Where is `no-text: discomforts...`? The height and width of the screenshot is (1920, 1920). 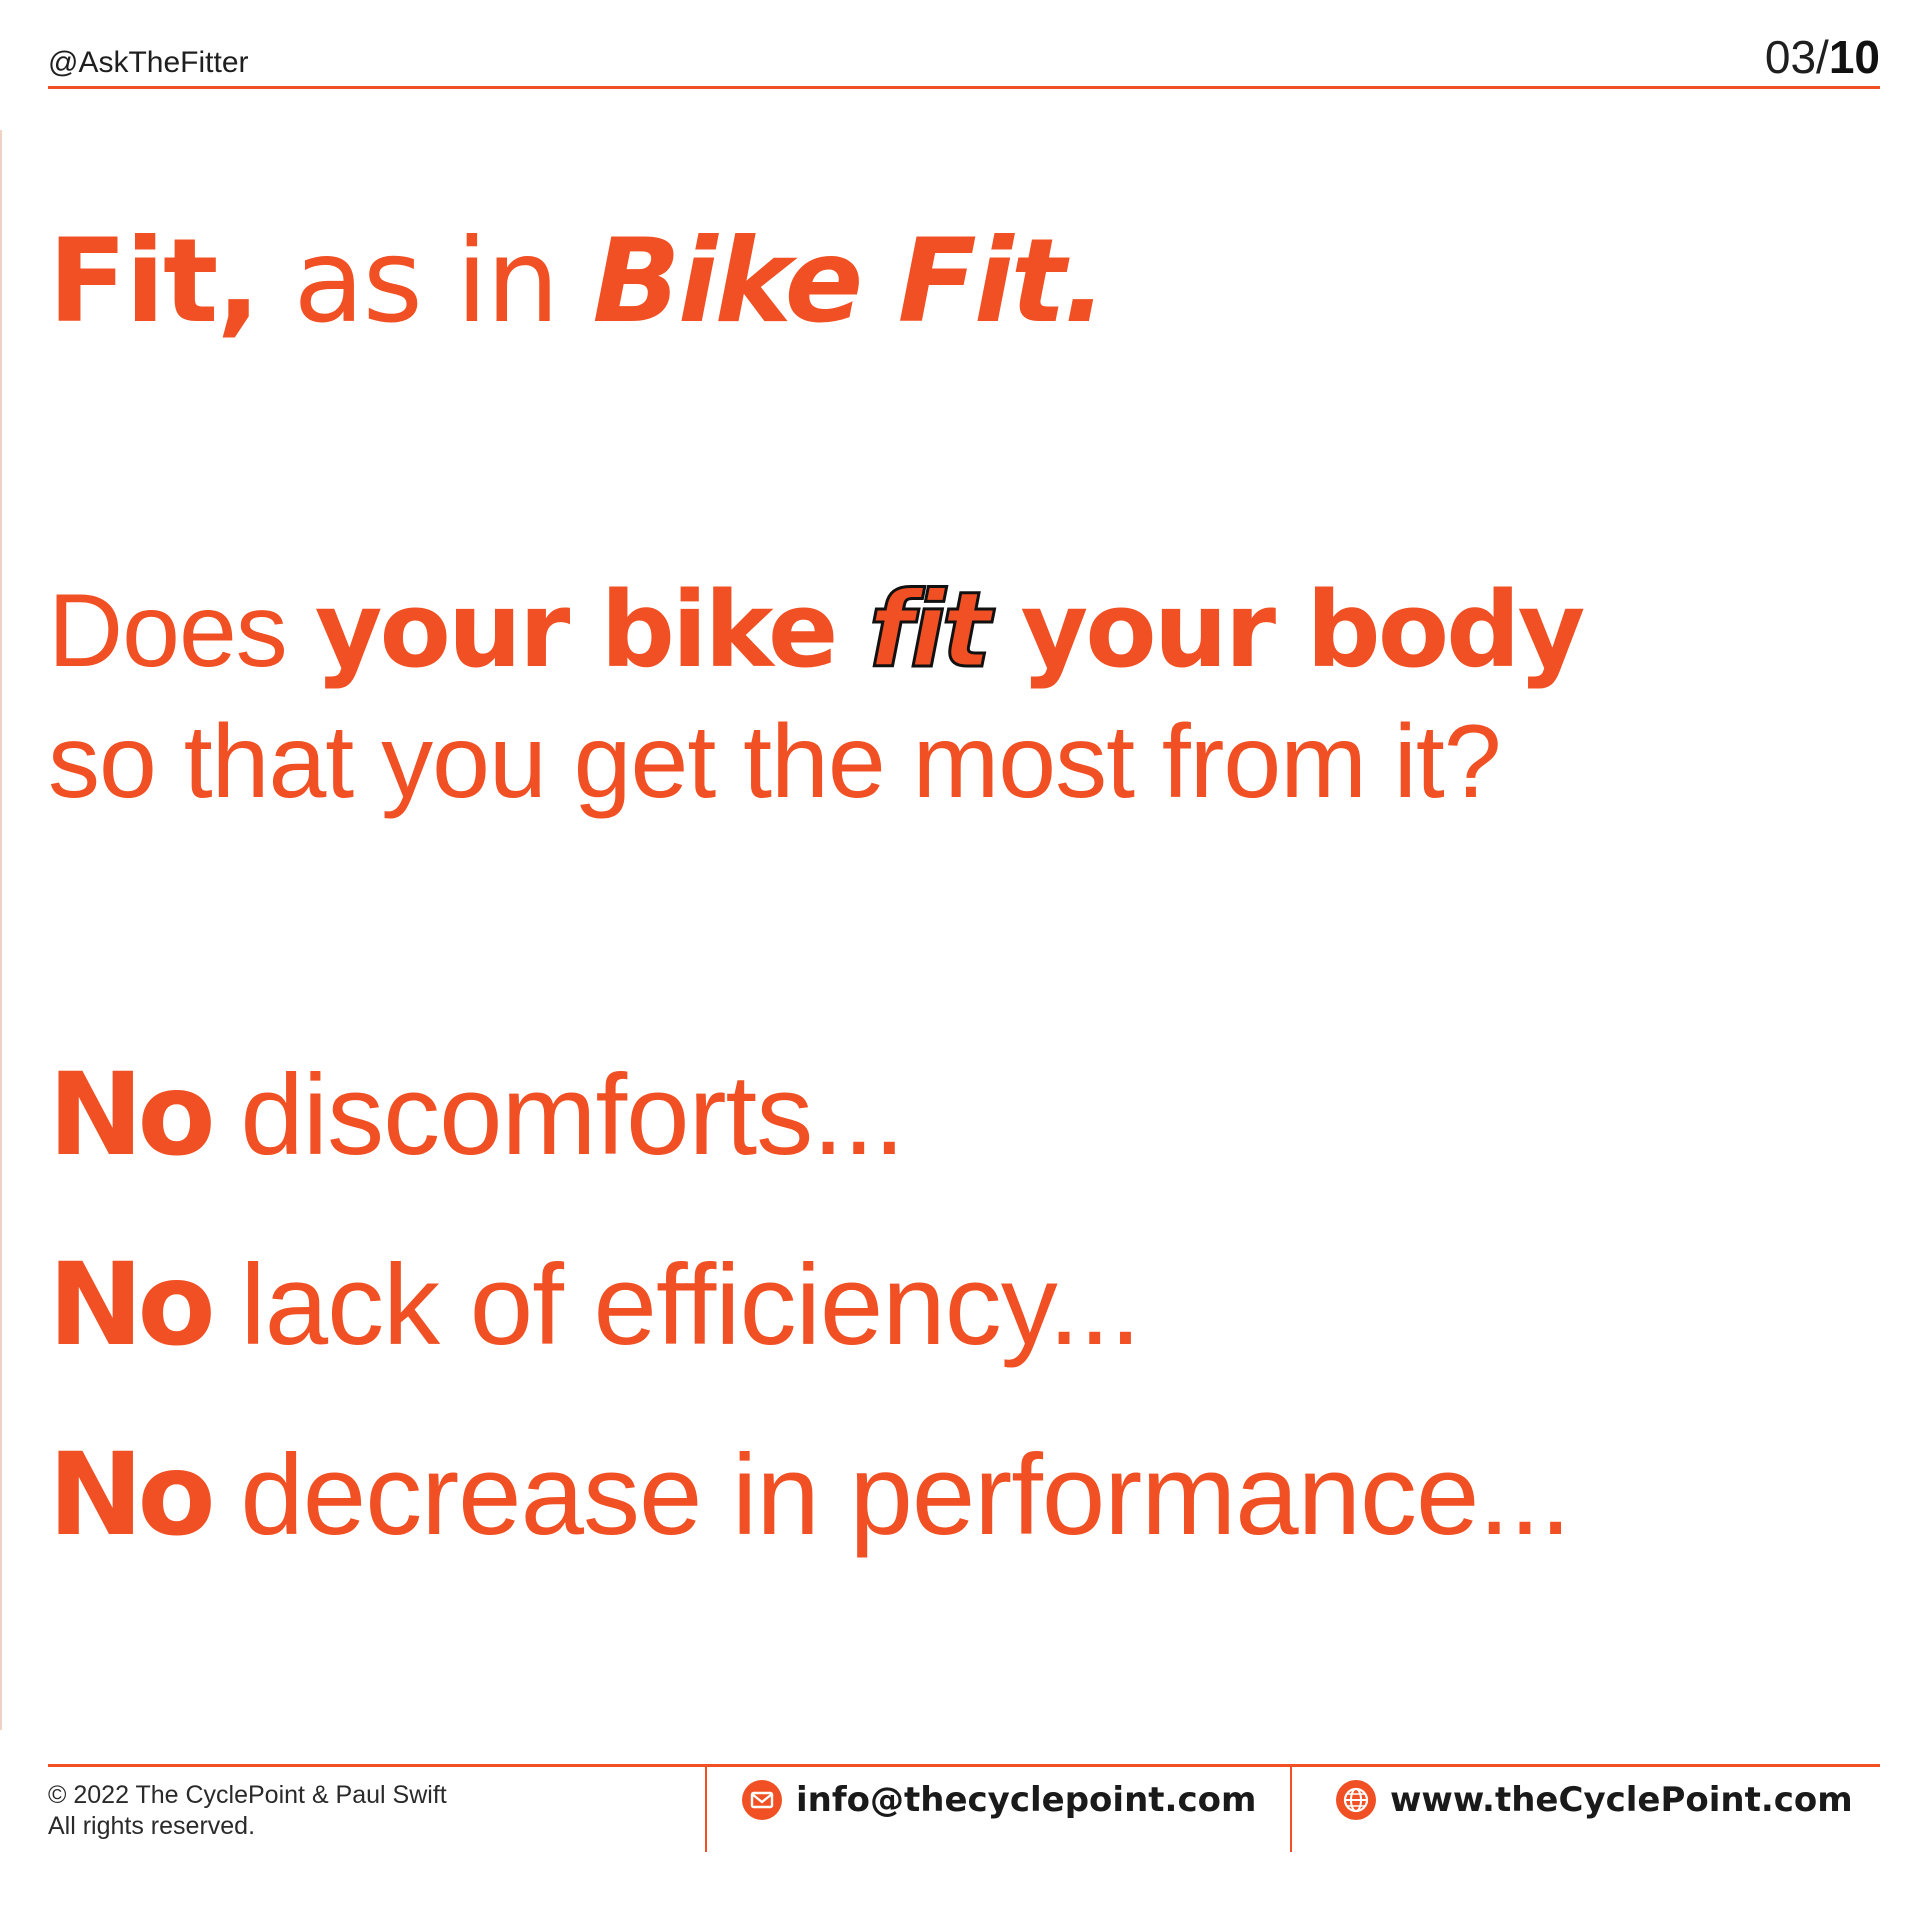 no-text: discomforts... is located at coordinates (557, 1115).